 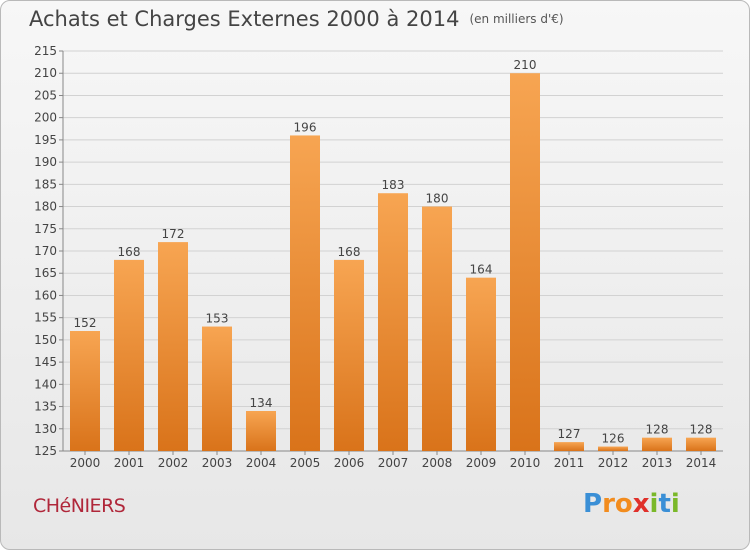 I want to click on x-tick-label: 2006, so click(x=349, y=463).